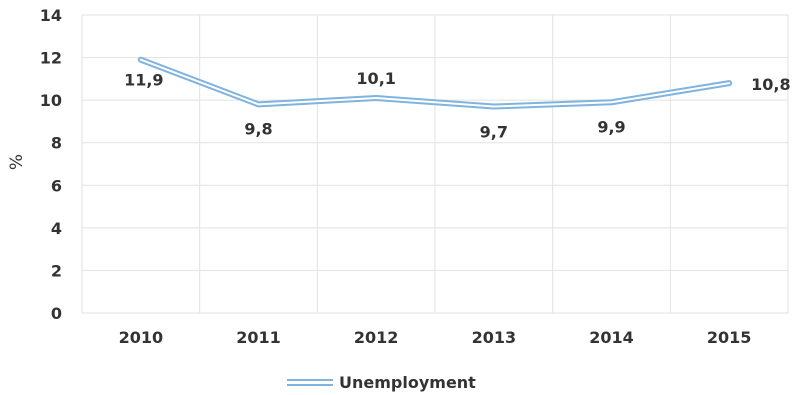 Image resolution: width=796 pixels, height=395 pixels. Describe the element at coordinates (375, 78) in the screenshot. I see `data-label-2012: 10,1` at that location.